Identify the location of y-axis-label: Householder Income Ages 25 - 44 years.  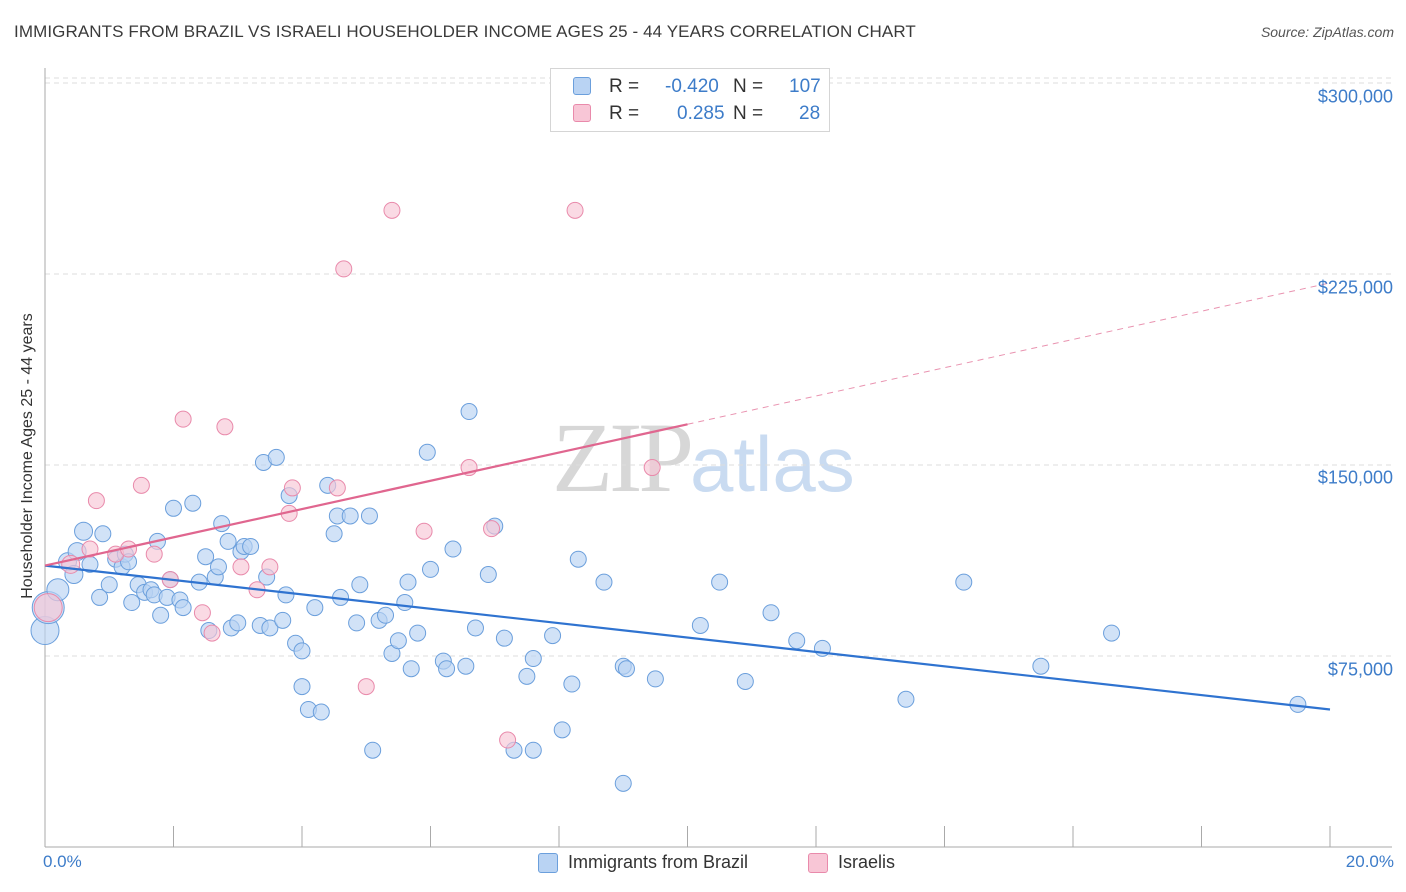
(27, 456).